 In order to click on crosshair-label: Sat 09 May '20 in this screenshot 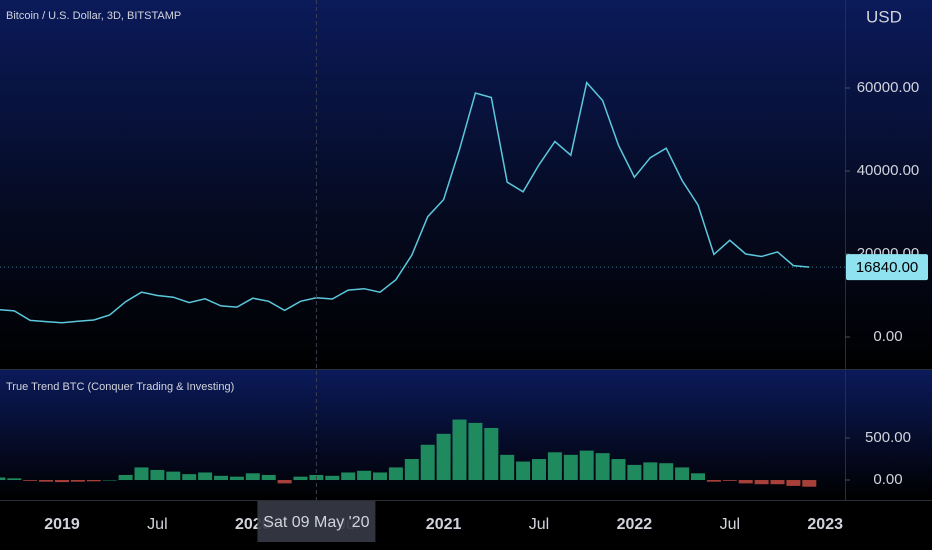, I will do `click(316, 522)`.